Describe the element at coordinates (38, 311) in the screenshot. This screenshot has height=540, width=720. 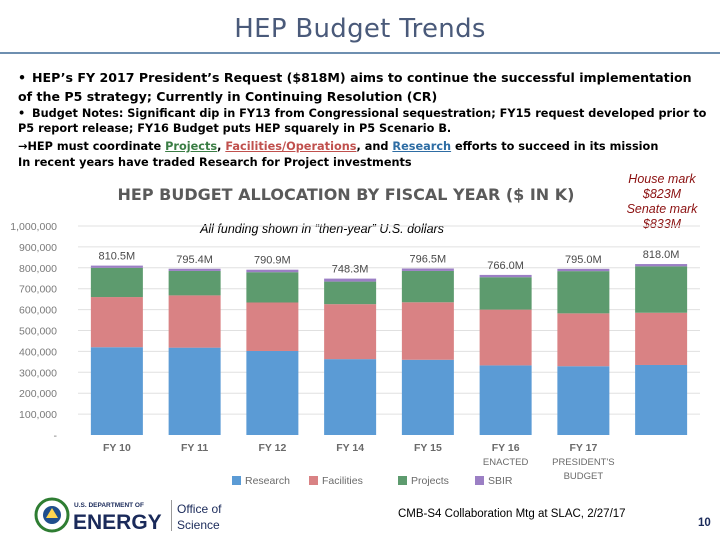
I see `y-tick-label: 600,000` at that location.